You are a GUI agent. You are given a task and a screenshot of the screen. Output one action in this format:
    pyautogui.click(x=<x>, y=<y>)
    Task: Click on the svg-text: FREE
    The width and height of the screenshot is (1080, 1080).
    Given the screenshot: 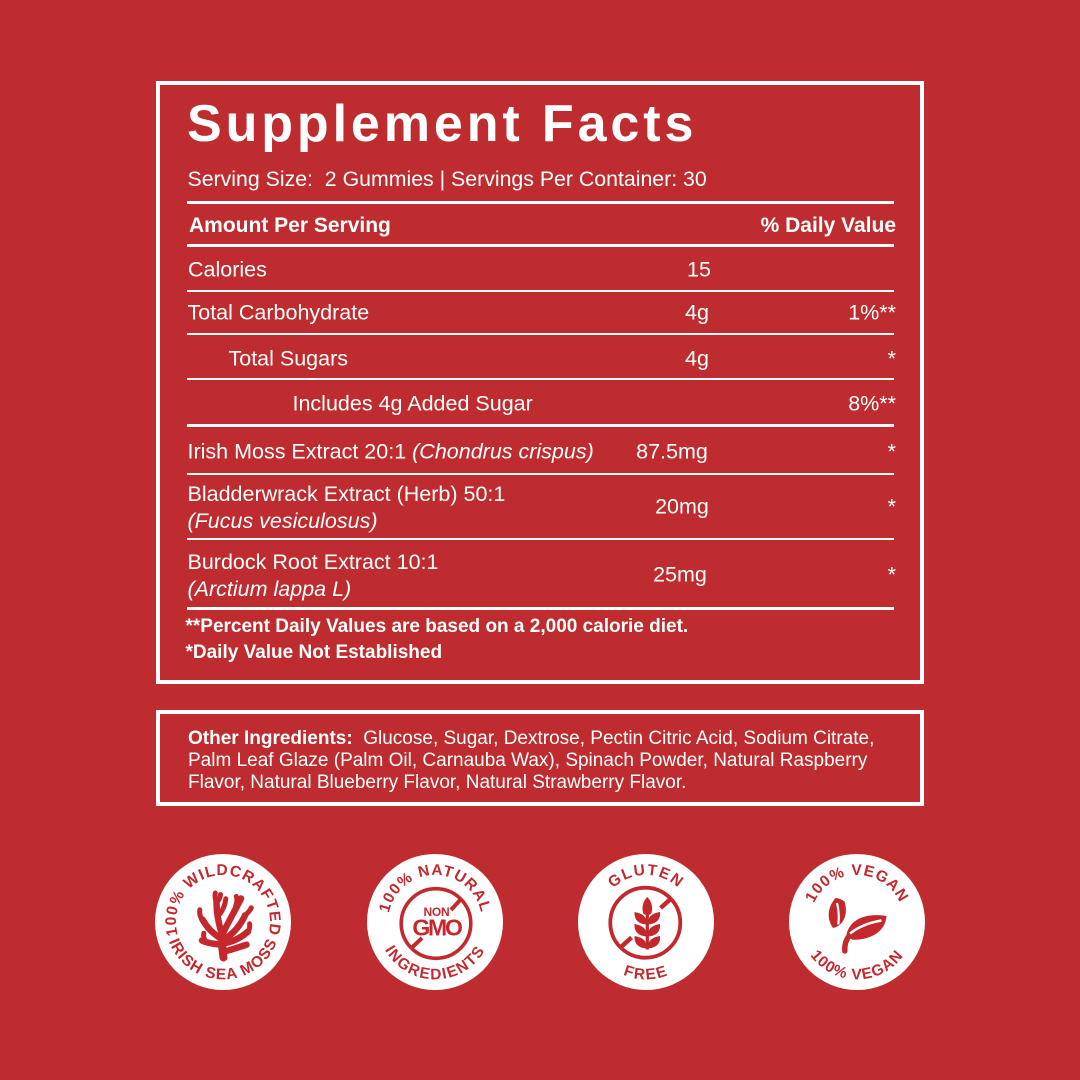 What is the action you would take?
    pyautogui.click(x=645, y=972)
    